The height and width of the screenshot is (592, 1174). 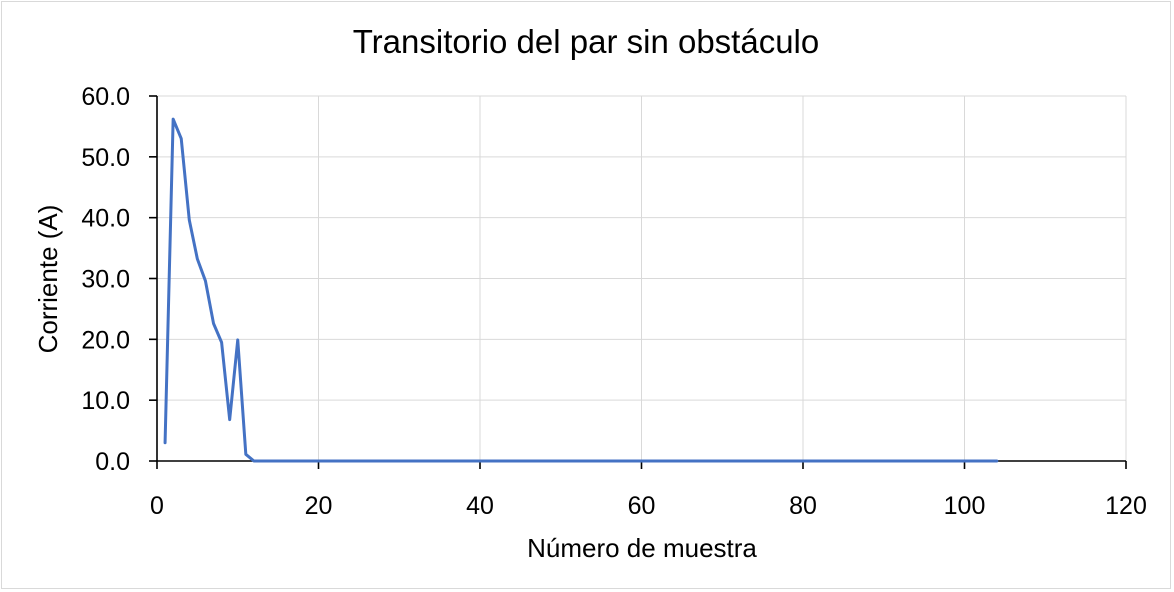 What do you see at coordinates (105, 97) in the screenshot?
I see `y-tick-label: 60.0` at bounding box center [105, 97].